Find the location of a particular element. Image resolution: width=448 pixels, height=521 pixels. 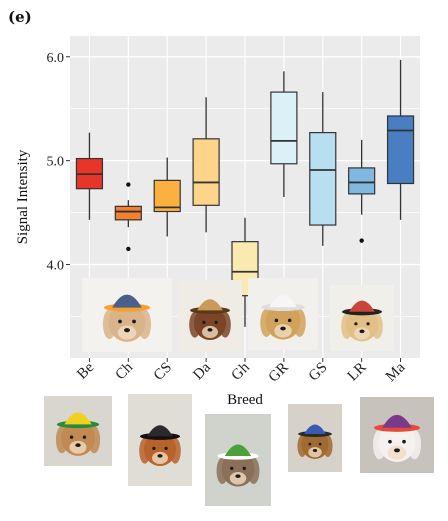

boxplot-Ma is located at coordinates (400, 139).